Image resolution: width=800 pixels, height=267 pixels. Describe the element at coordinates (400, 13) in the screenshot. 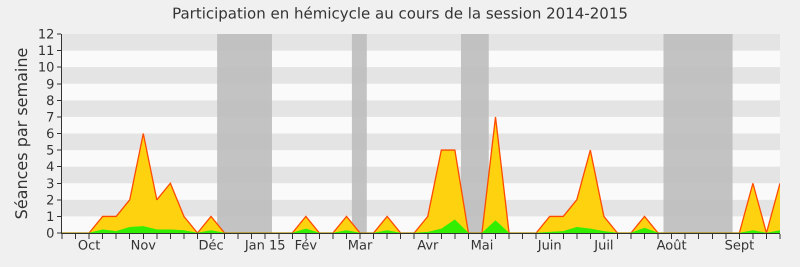

I see `chart-title: Participation en hémicycle au cours de la session 2014-2015` at that location.